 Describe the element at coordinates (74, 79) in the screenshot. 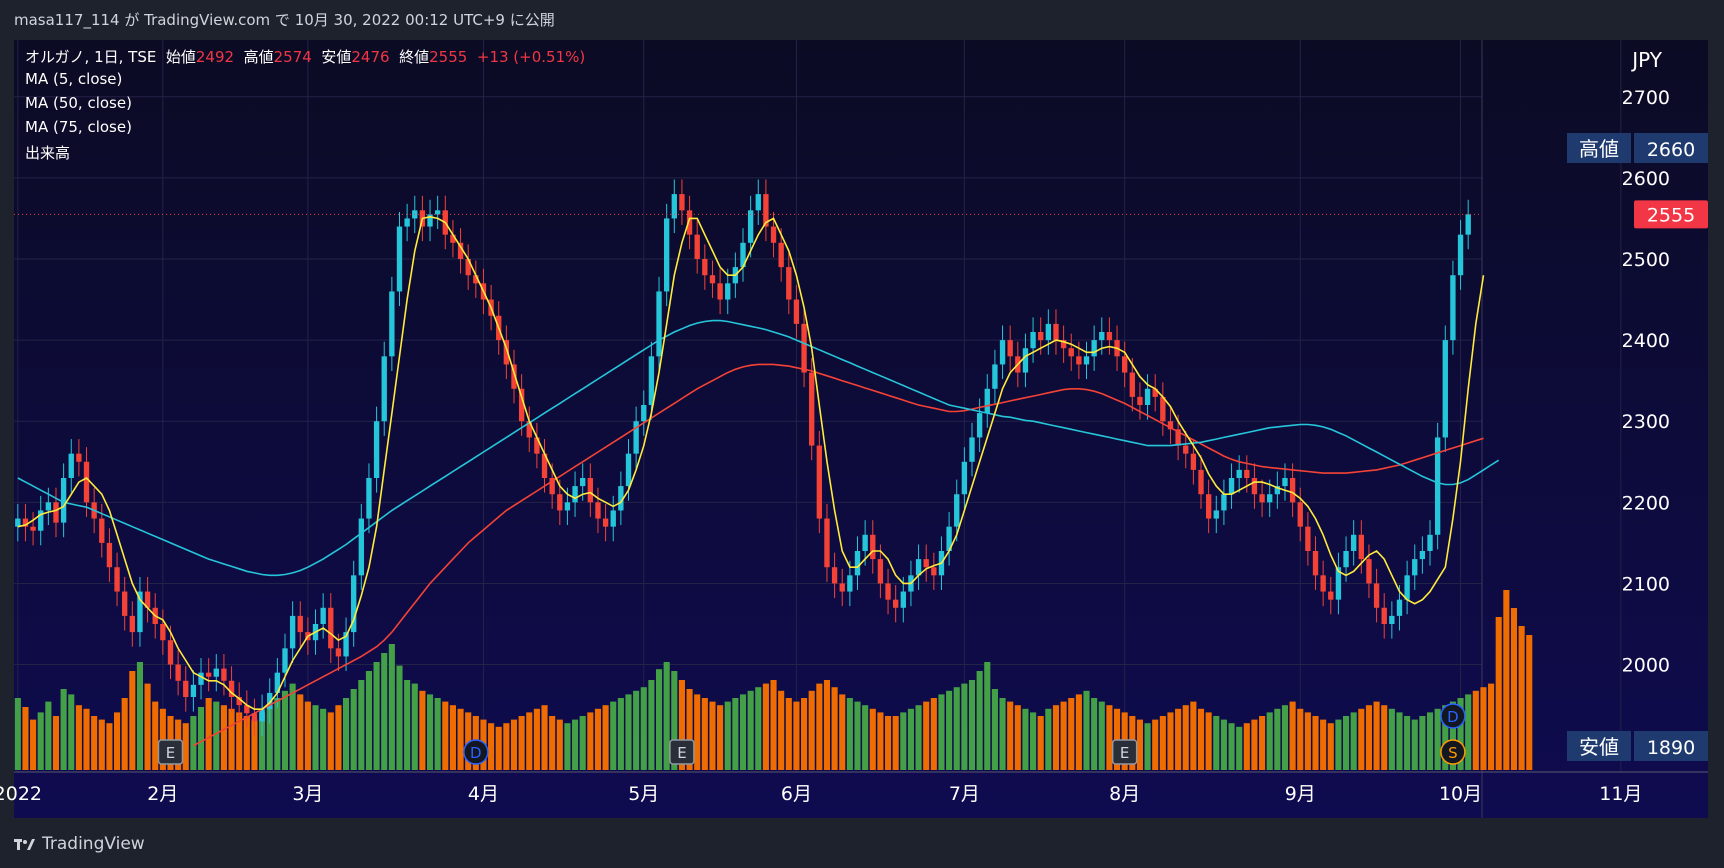

I see `indicator-ma5: MA (5, close)` at that location.